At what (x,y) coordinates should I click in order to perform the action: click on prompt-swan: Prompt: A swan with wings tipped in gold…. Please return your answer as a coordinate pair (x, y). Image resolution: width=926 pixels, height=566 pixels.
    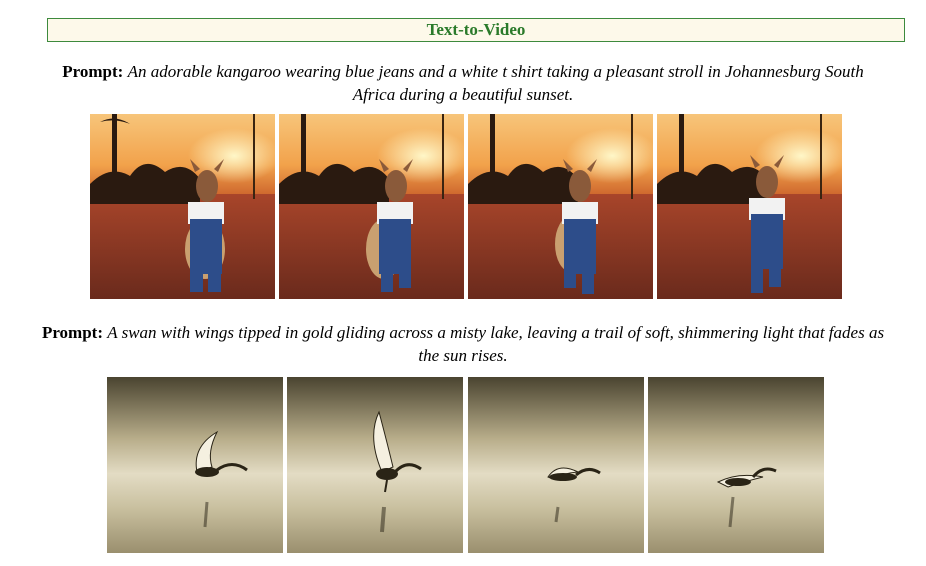
    Looking at the image, I should click on (463, 344).